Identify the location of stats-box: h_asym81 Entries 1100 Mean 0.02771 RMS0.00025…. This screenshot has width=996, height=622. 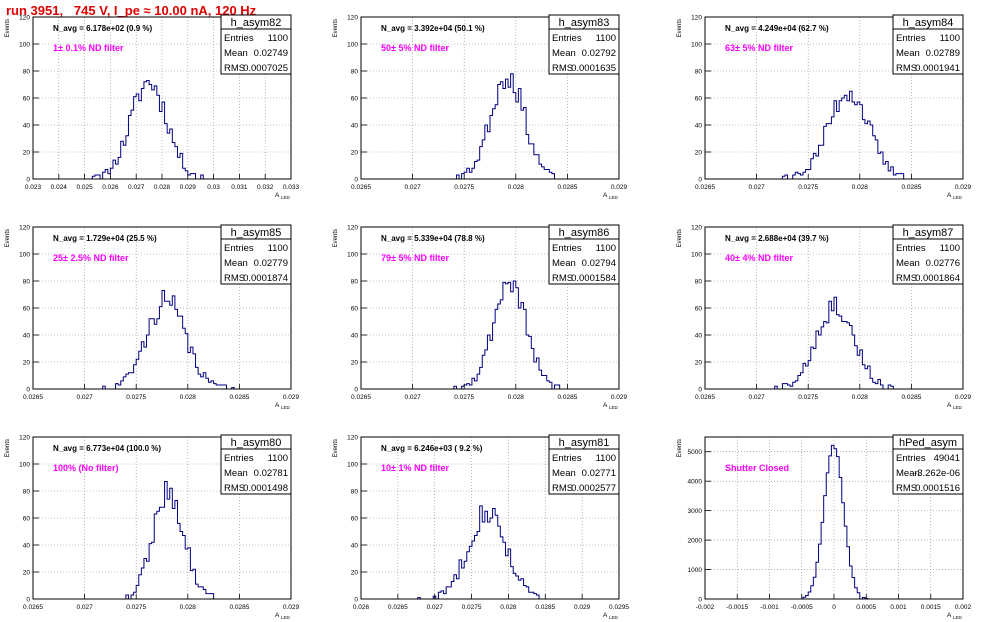
(584, 464).